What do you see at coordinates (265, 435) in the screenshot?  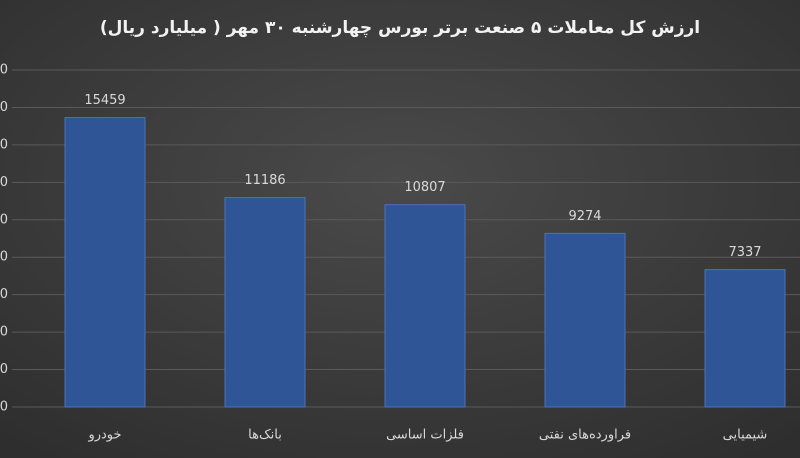 I see `x-tick-label: بانک‌ها` at bounding box center [265, 435].